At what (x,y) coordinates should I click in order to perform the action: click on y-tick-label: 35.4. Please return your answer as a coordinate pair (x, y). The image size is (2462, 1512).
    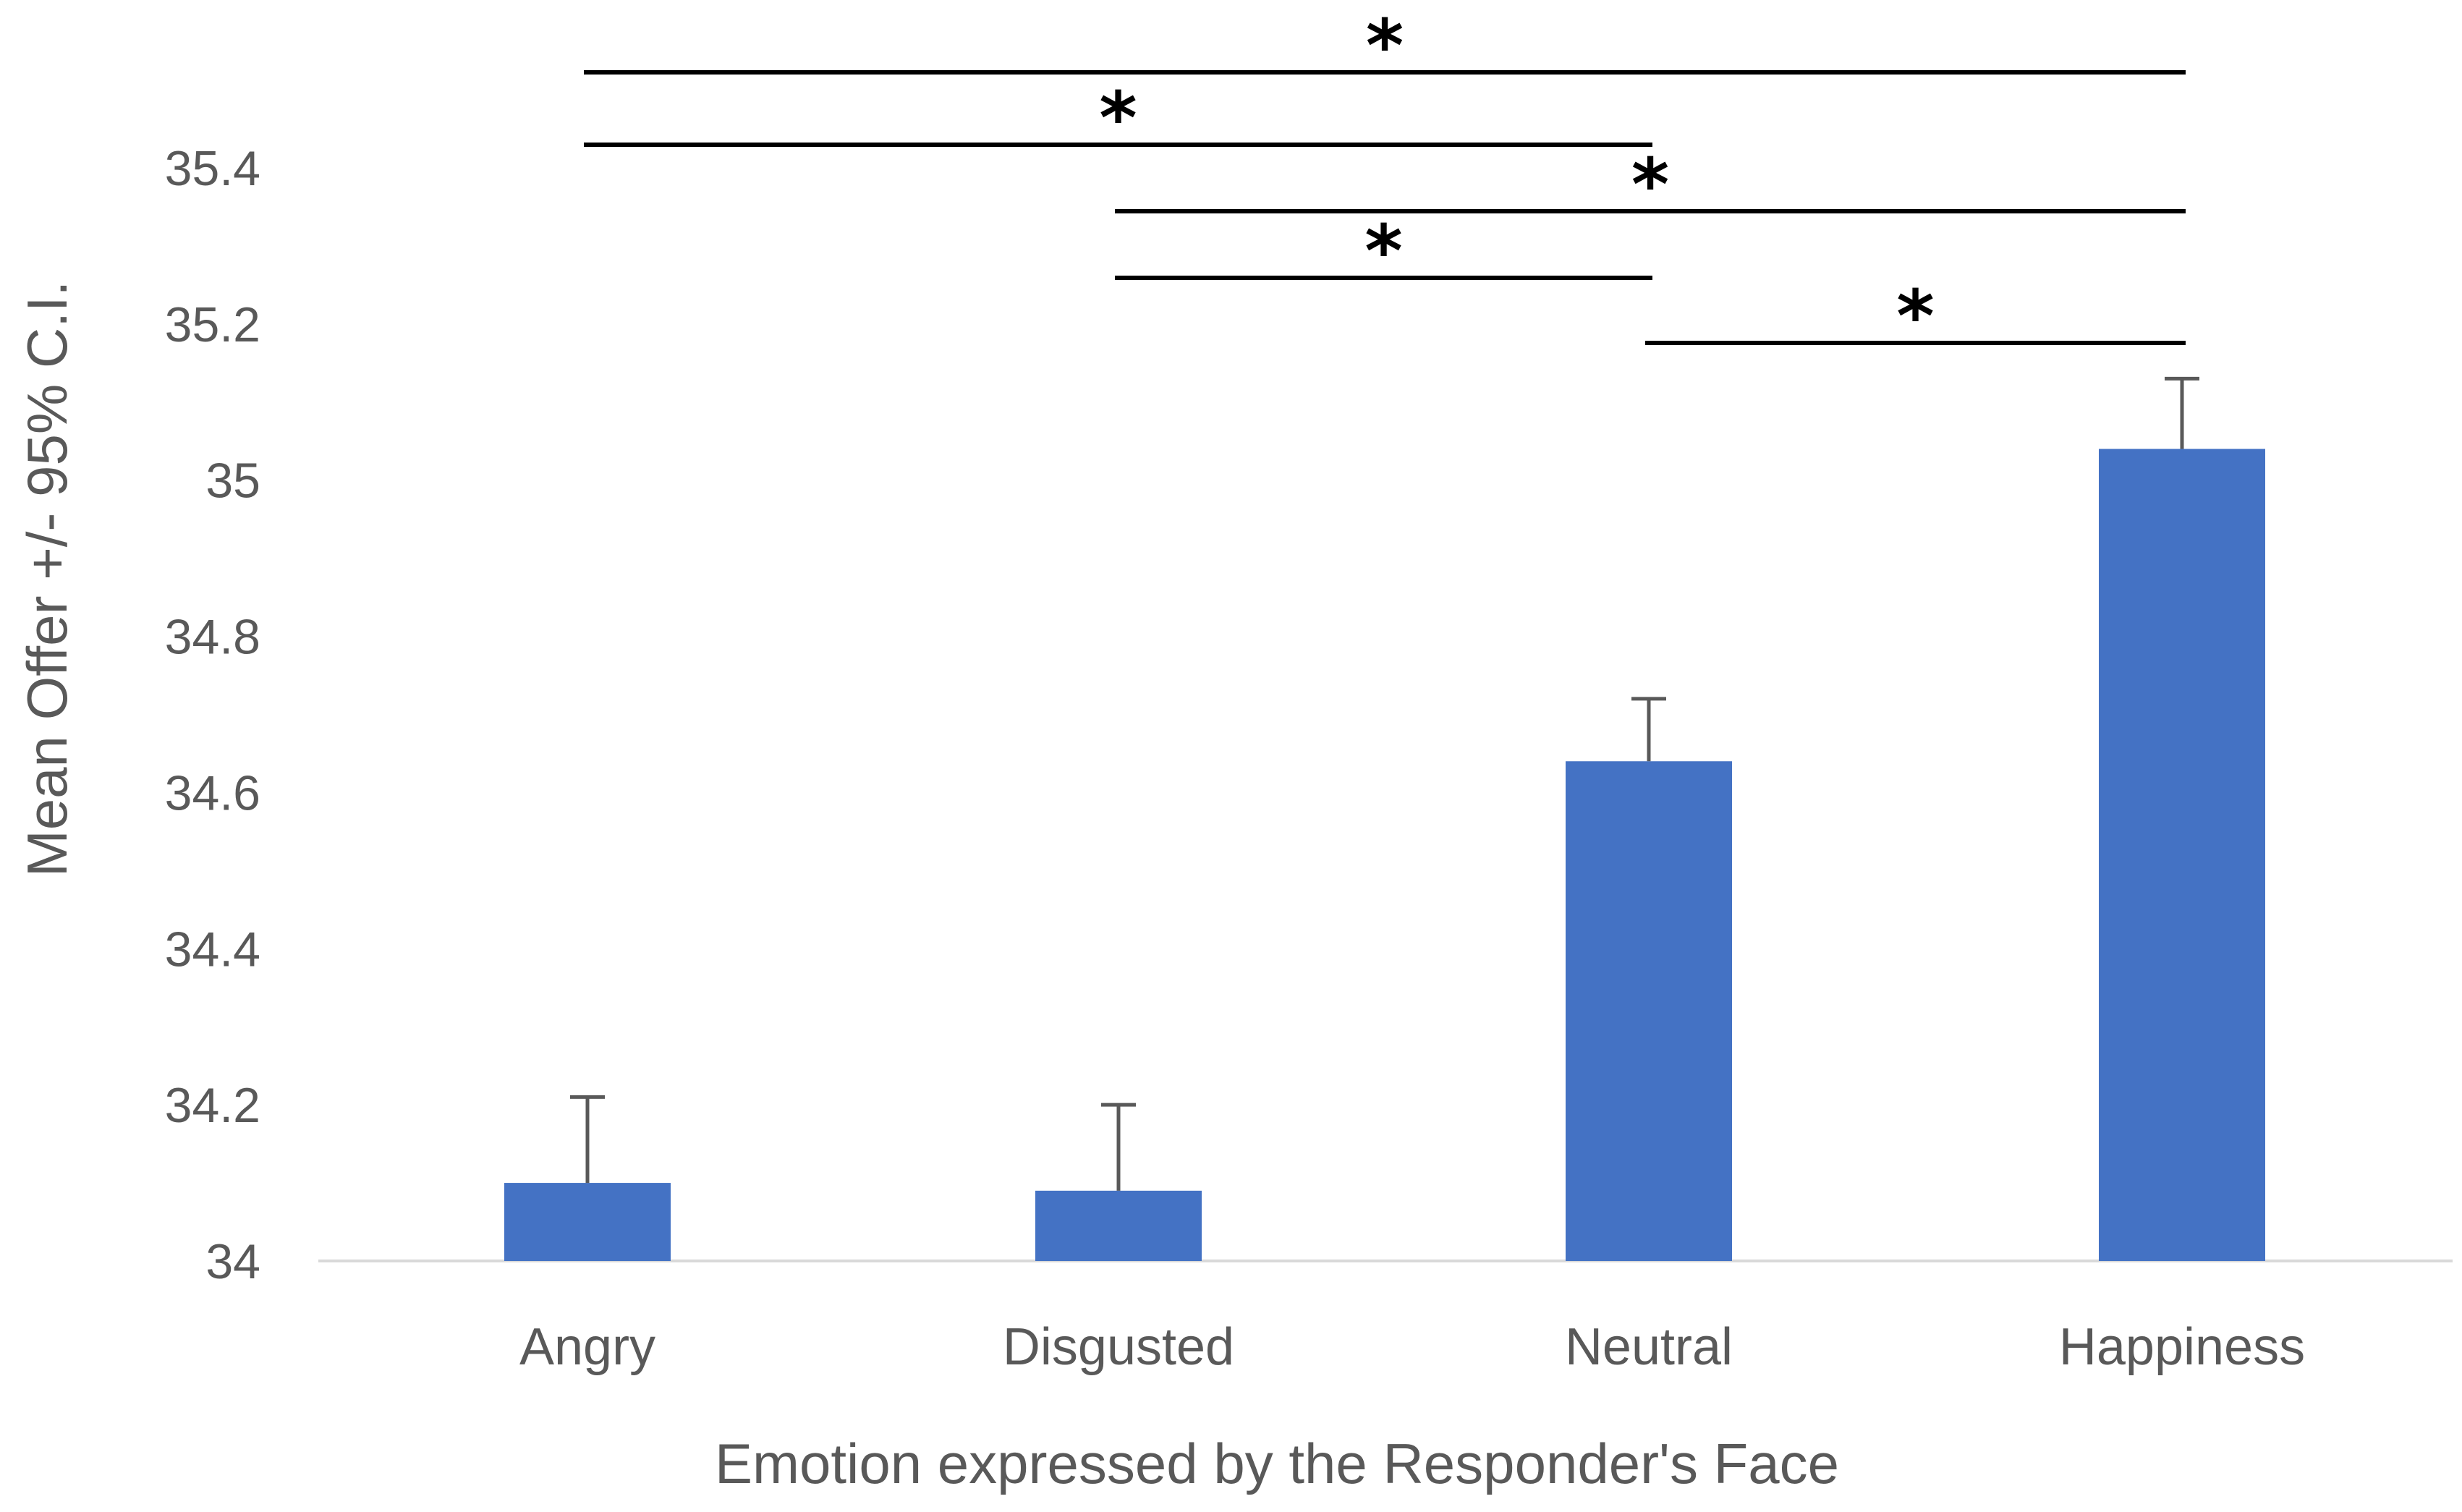
    Looking at the image, I should click on (213, 168).